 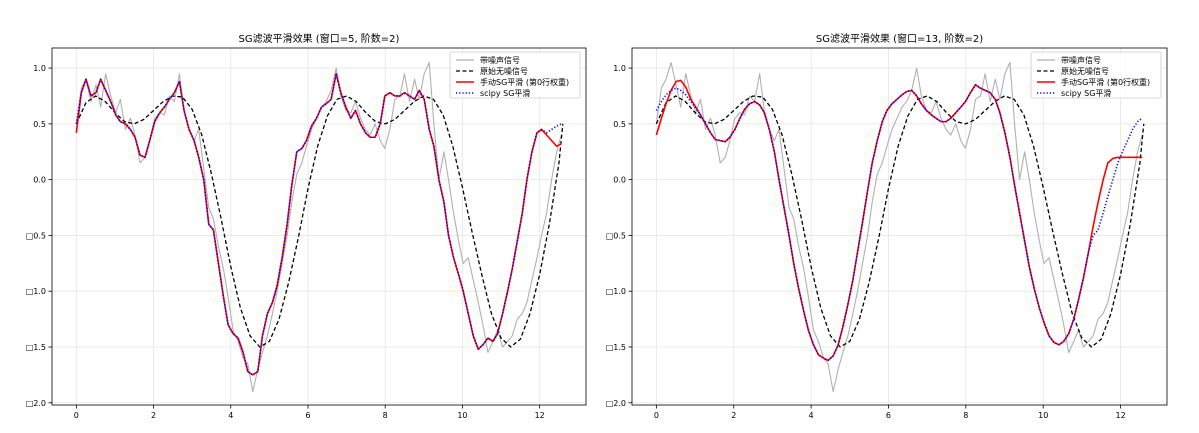 I want to click on chart-title: SG滤波平滑效果 (窗口=13, 阶数=2), so click(x=899, y=38).